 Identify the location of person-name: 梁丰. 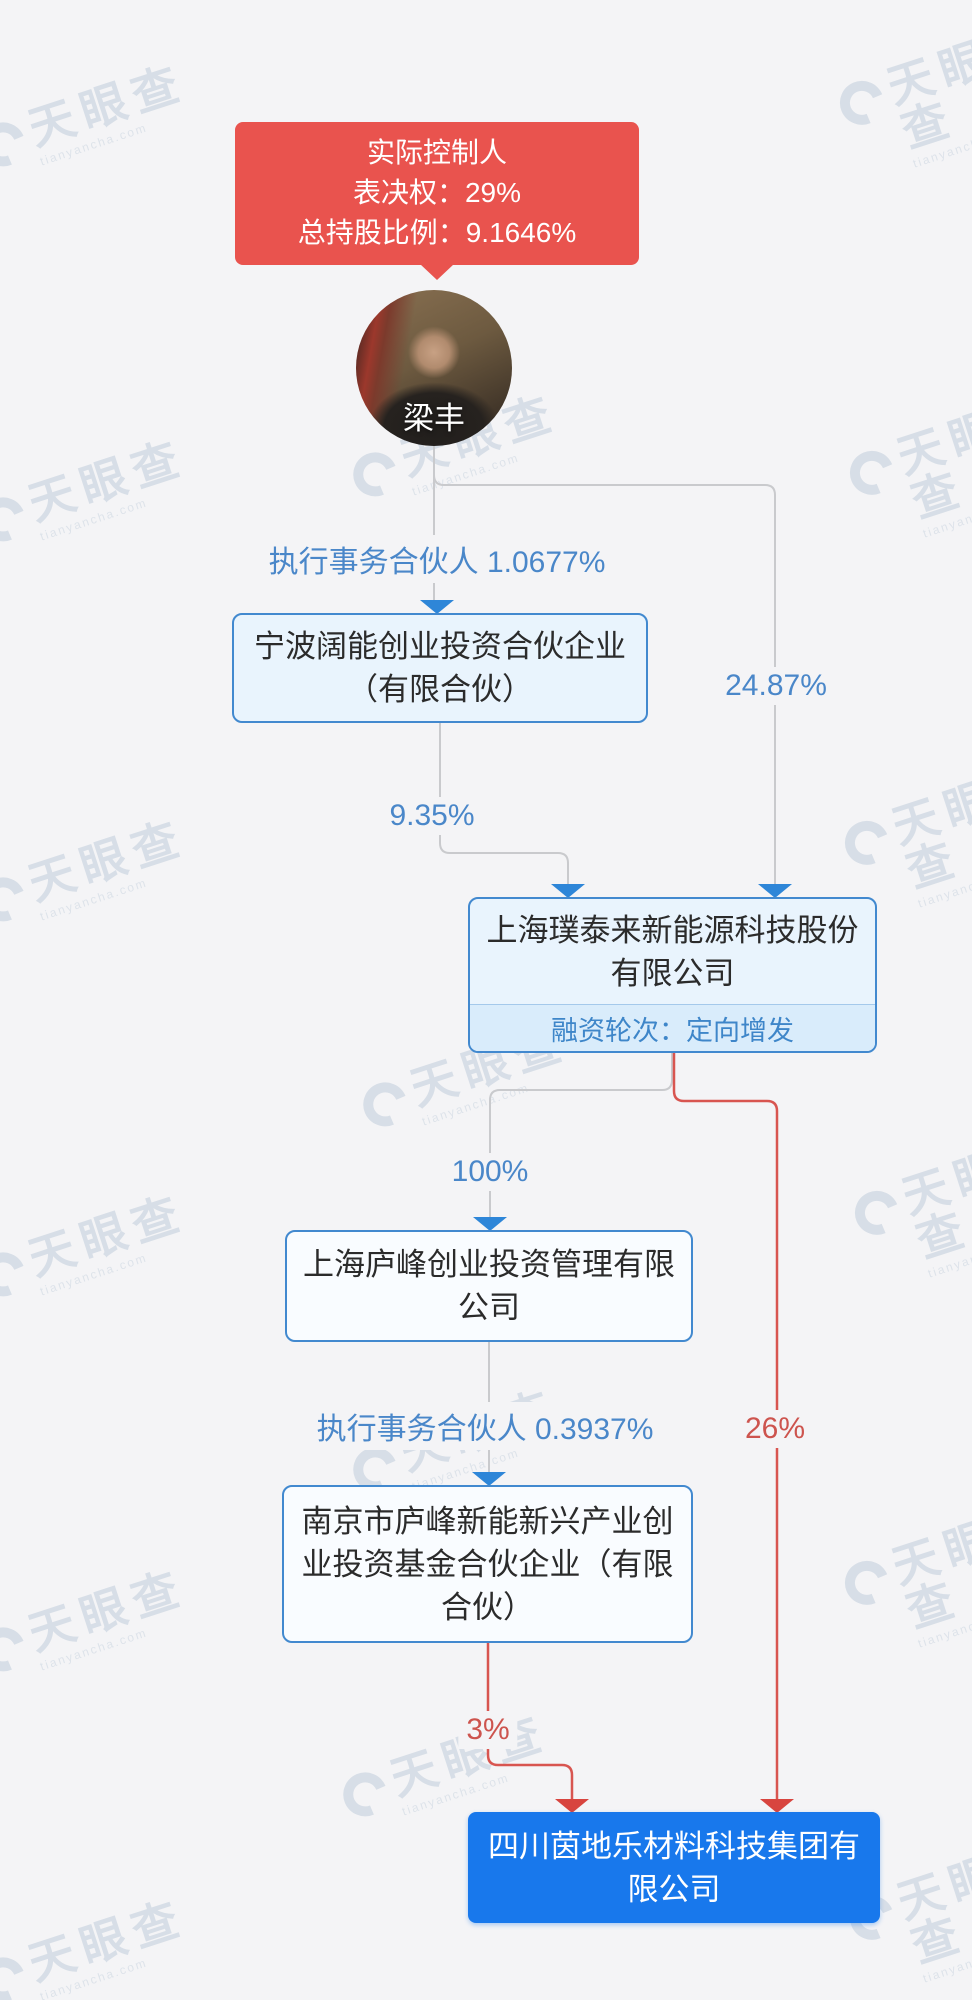
(434, 418).